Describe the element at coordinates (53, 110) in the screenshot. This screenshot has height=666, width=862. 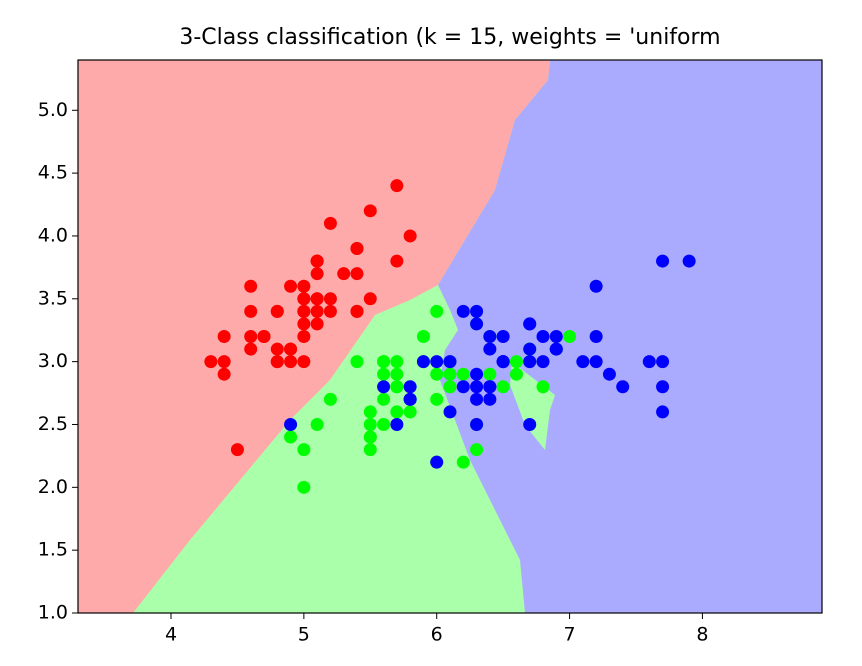
I see `y-tick-label: 5.0` at that location.